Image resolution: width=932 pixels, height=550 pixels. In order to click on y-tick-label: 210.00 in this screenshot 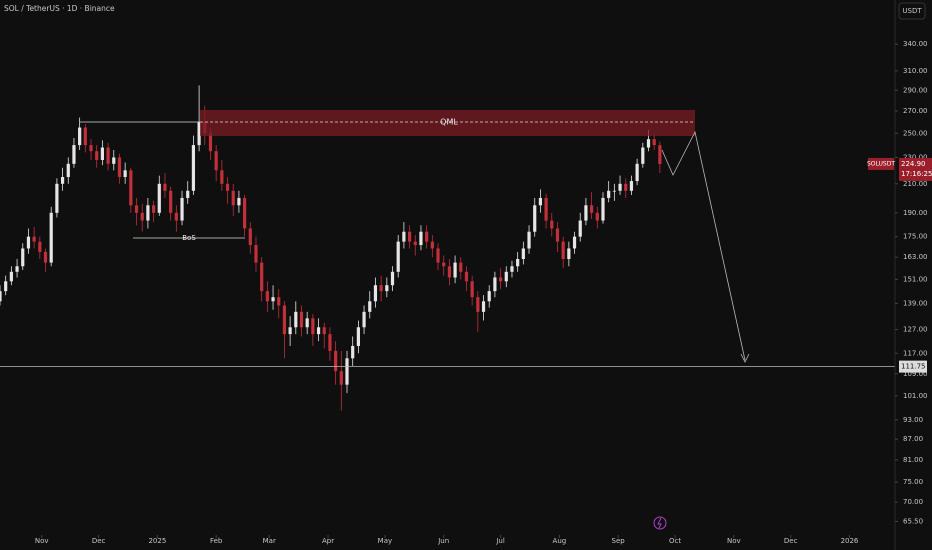, I will do `click(915, 184)`.